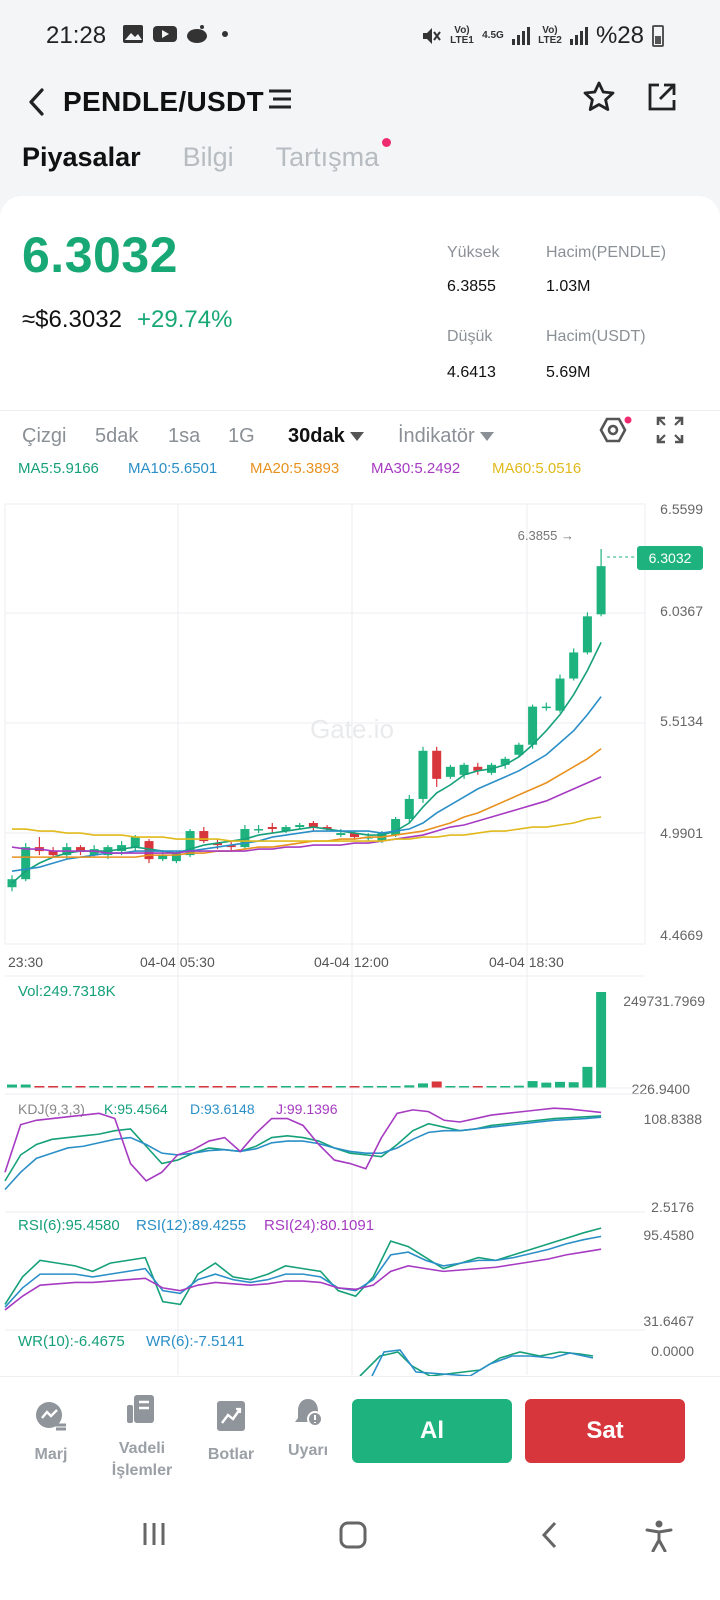 The image size is (720, 1600). I want to click on app-header: PENDLE/USDT, so click(360, 102).